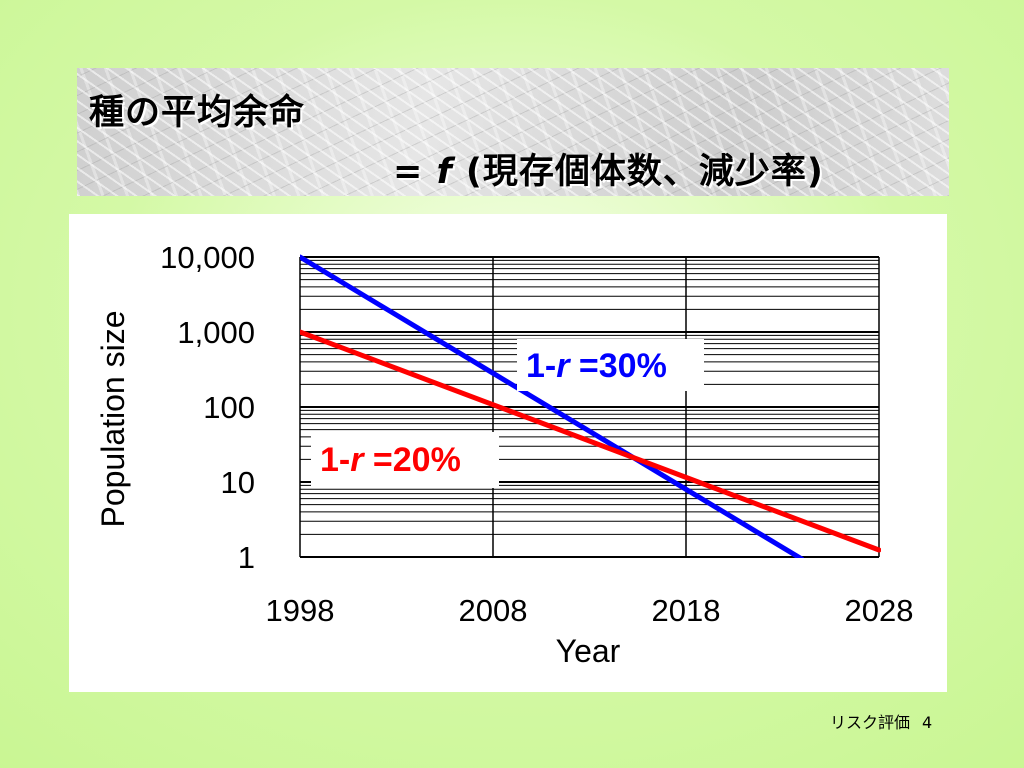 This screenshot has height=768, width=1024. I want to click on y-tick-label: 10,000, so click(207, 257).